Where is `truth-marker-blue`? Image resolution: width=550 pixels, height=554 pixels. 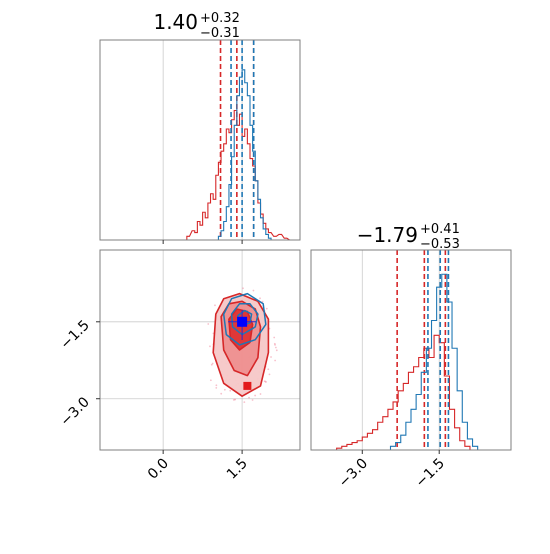 truth-marker-blue is located at coordinates (242, 321).